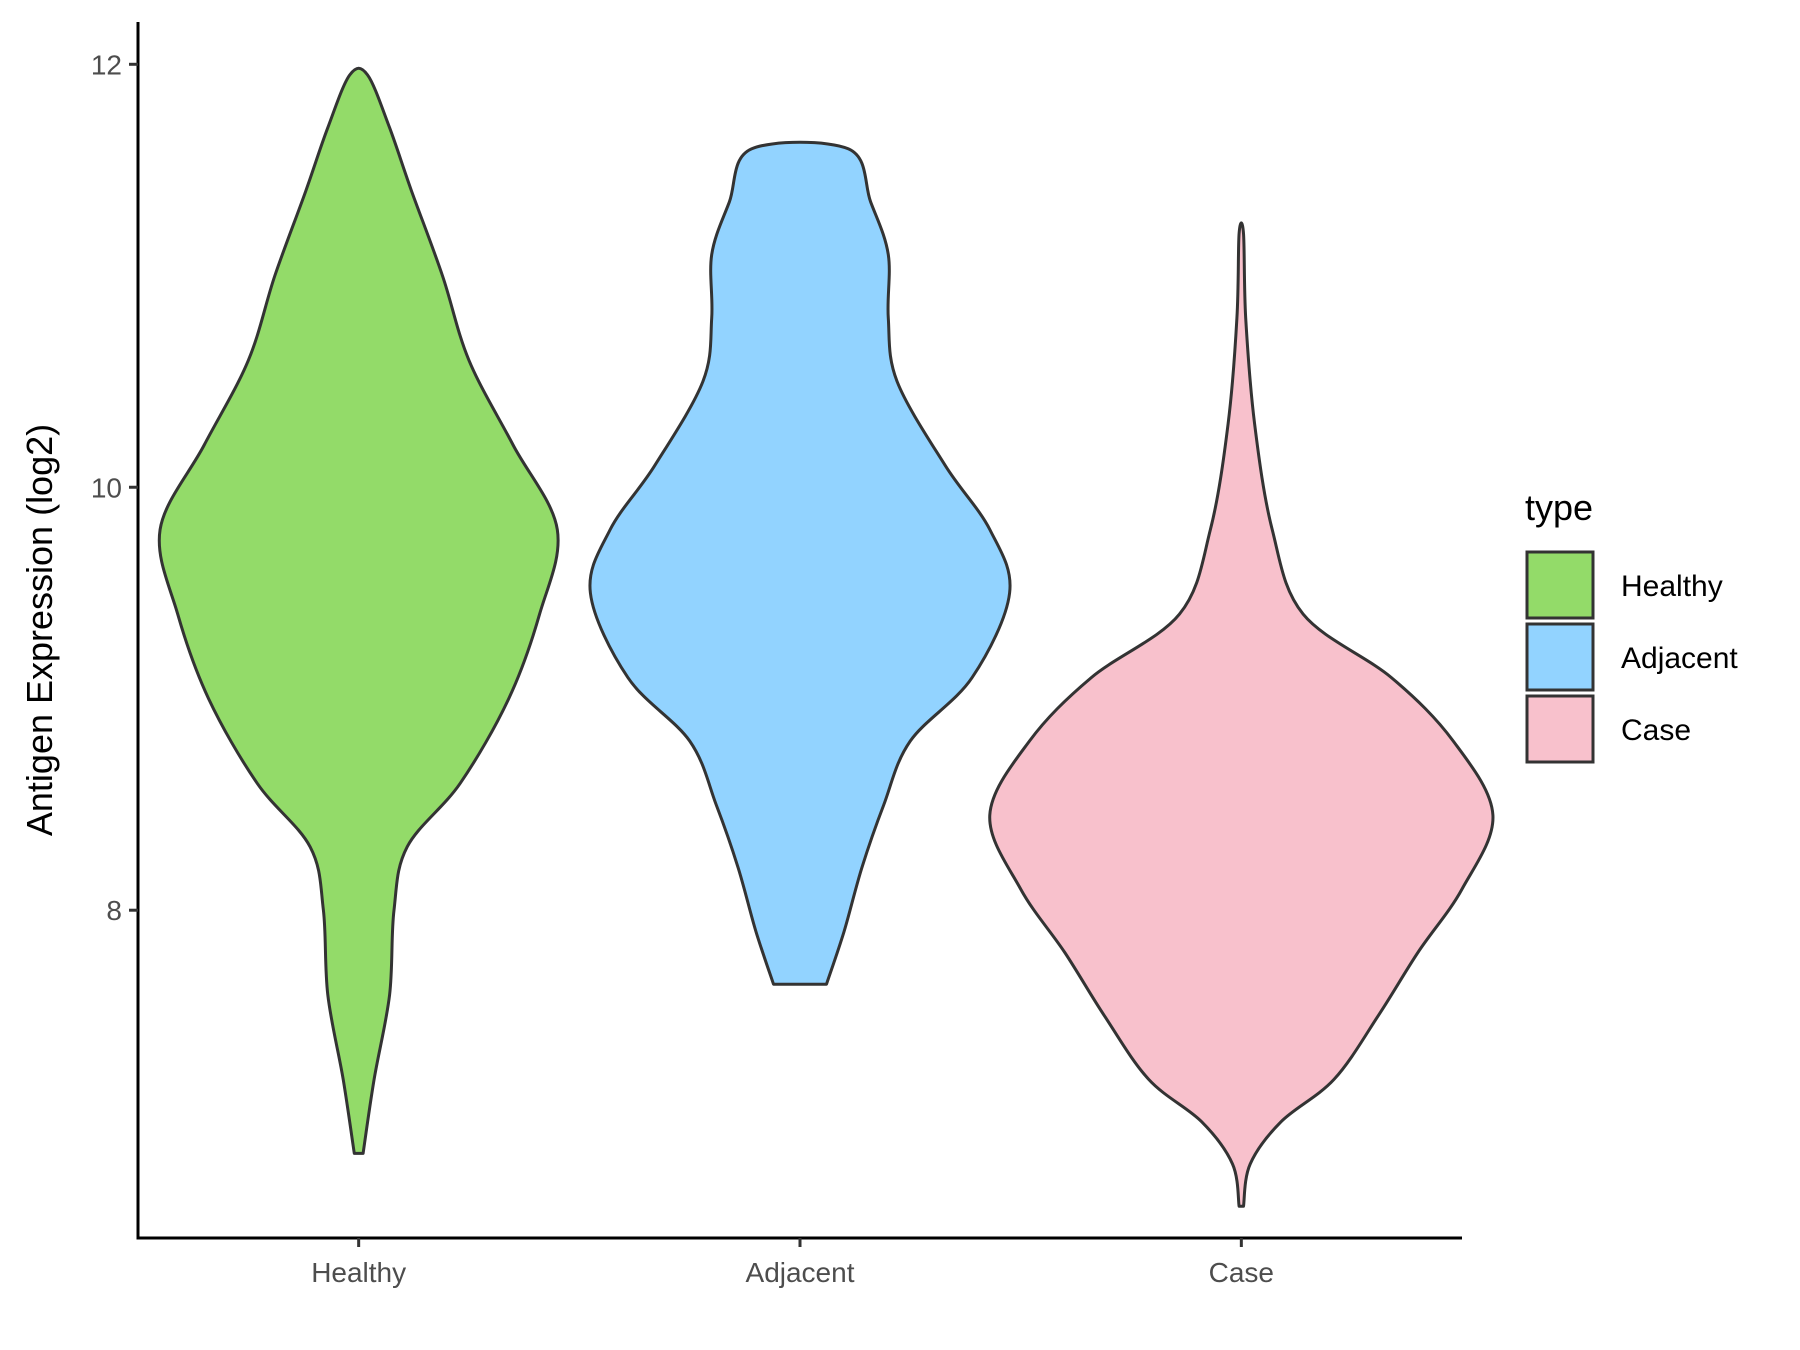 This screenshot has height=1350, width=1800. What do you see at coordinates (1560, 585) in the screenshot?
I see `legend-key-healthy` at bounding box center [1560, 585].